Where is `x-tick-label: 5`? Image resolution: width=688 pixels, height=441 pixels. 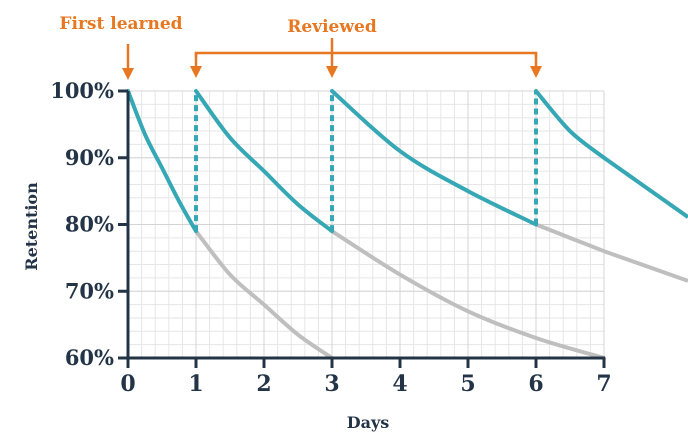
x-tick-label: 5 is located at coordinates (467, 384).